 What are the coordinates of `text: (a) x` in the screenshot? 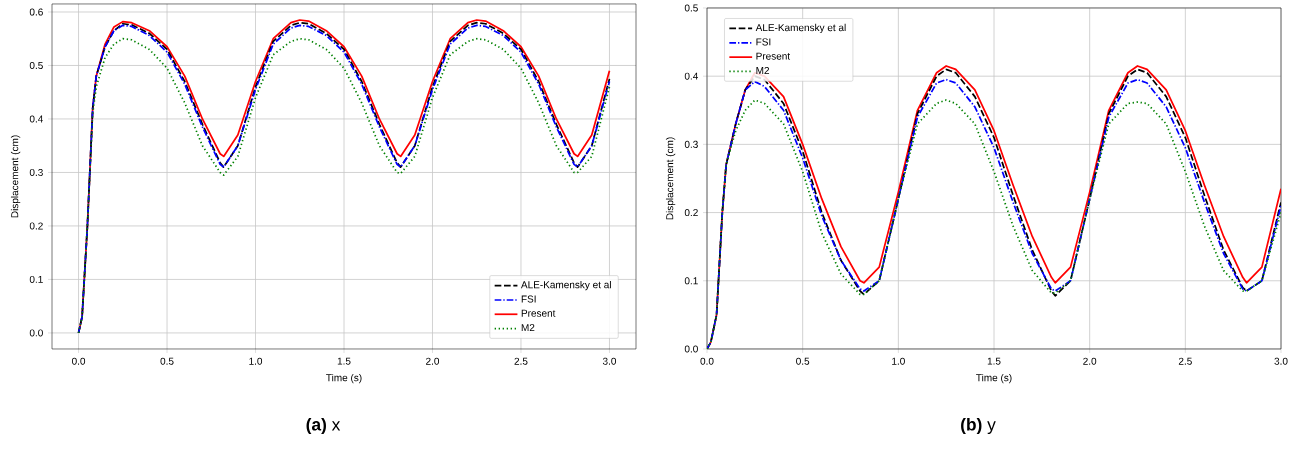 It's located at (323, 426).